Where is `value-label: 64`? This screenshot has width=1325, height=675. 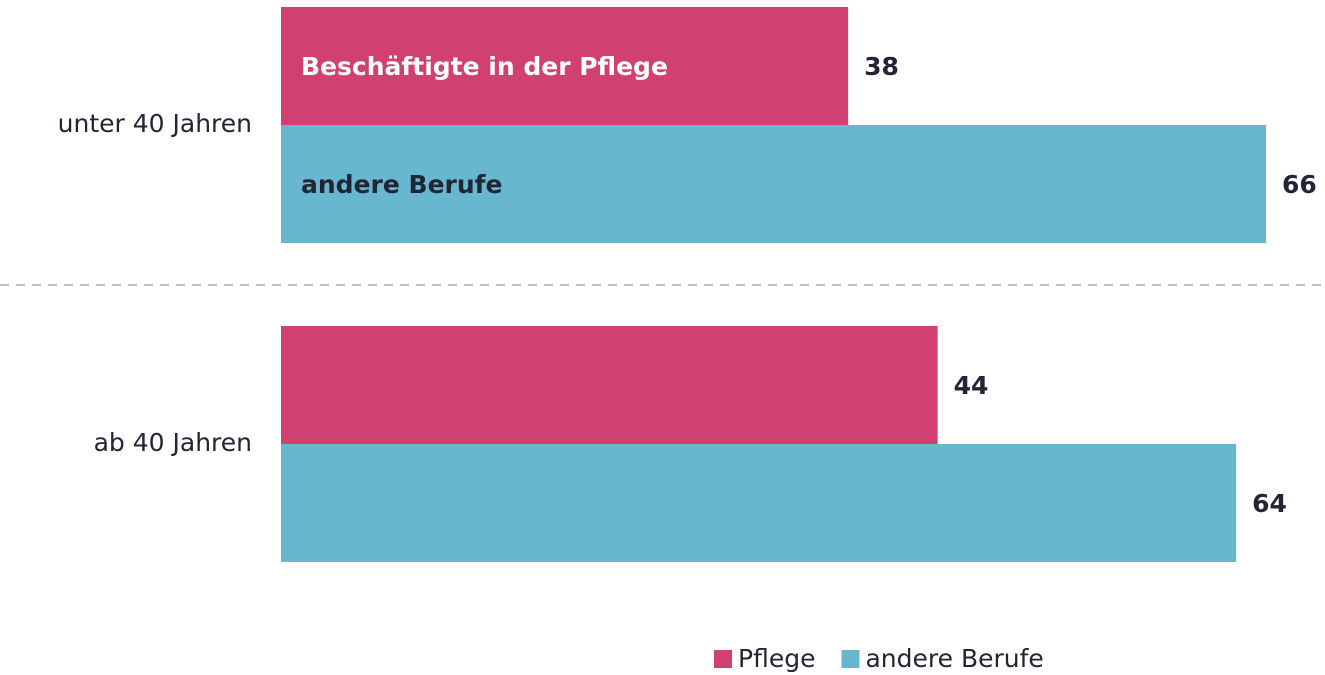
value-label: 64 is located at coordinates (1269, 503).